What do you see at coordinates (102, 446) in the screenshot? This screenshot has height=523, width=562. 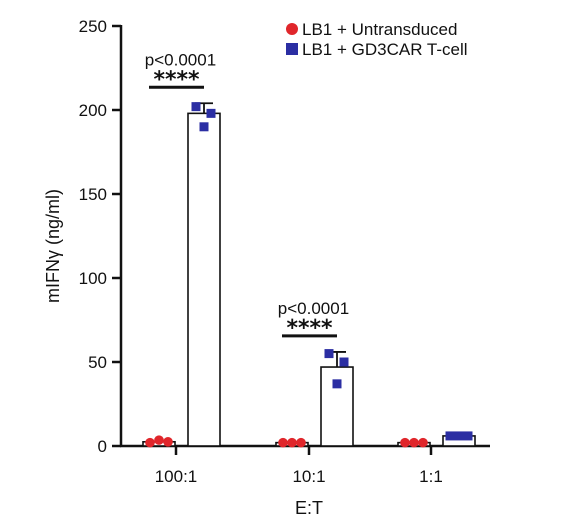 I see `y-tick-label: 0` at bounding box center [102, 446].